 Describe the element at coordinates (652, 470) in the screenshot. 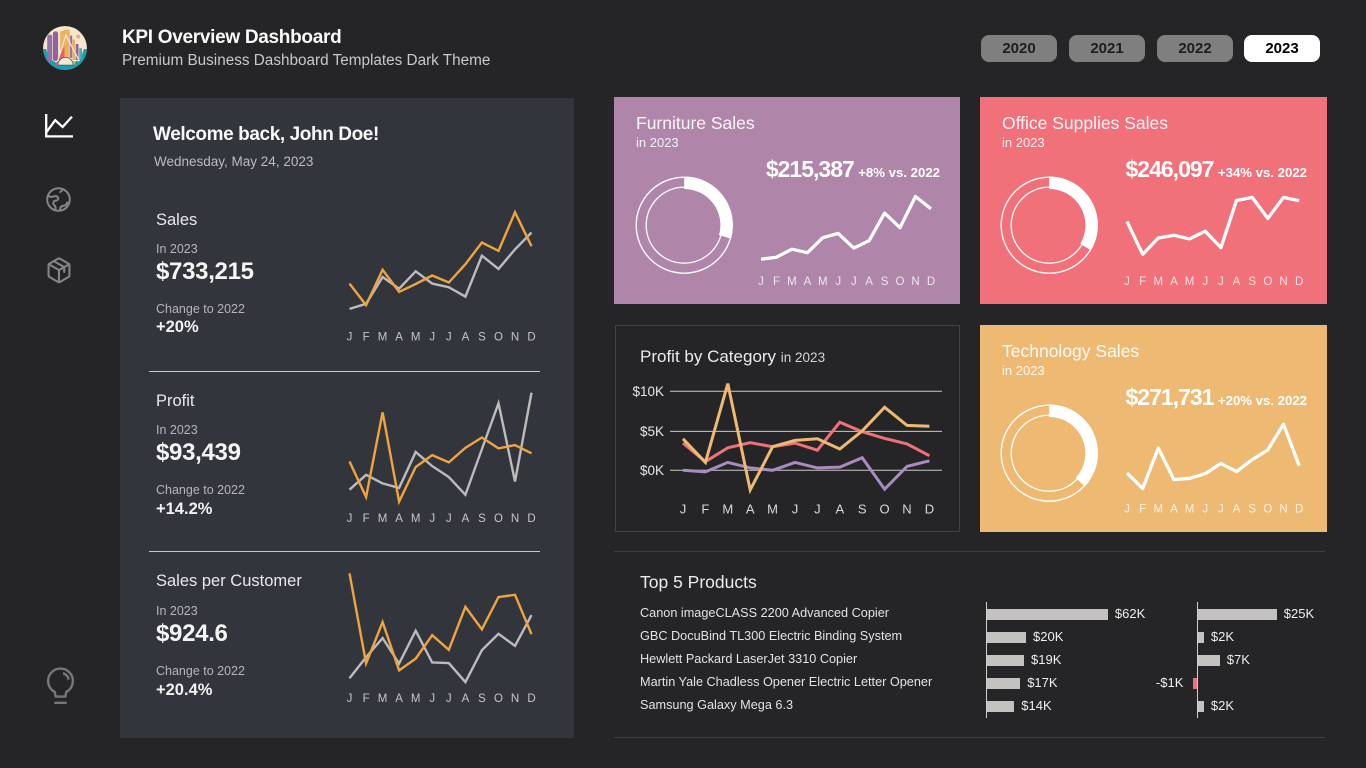

I see `svg-text: $0K` at that location.